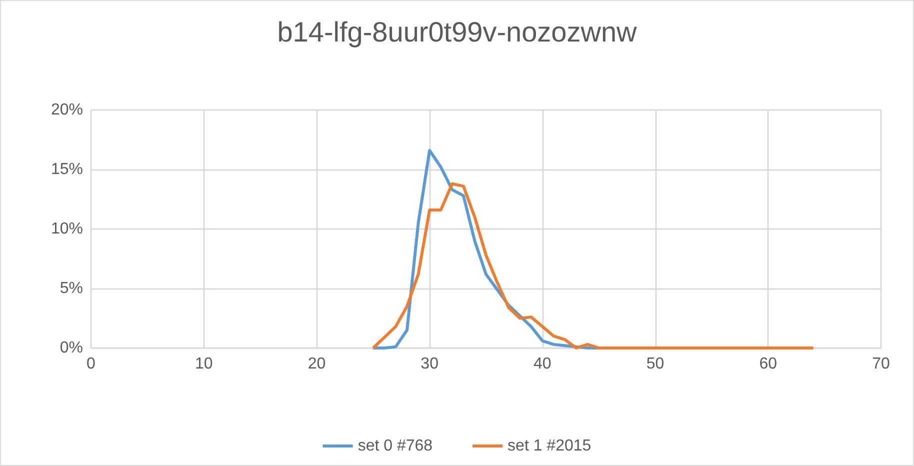 The height and width of the screenshot is (466, 914). Describe the element at coordinates (768, 364) in the screenshot. I see `x-tick-label: 60` at that location.